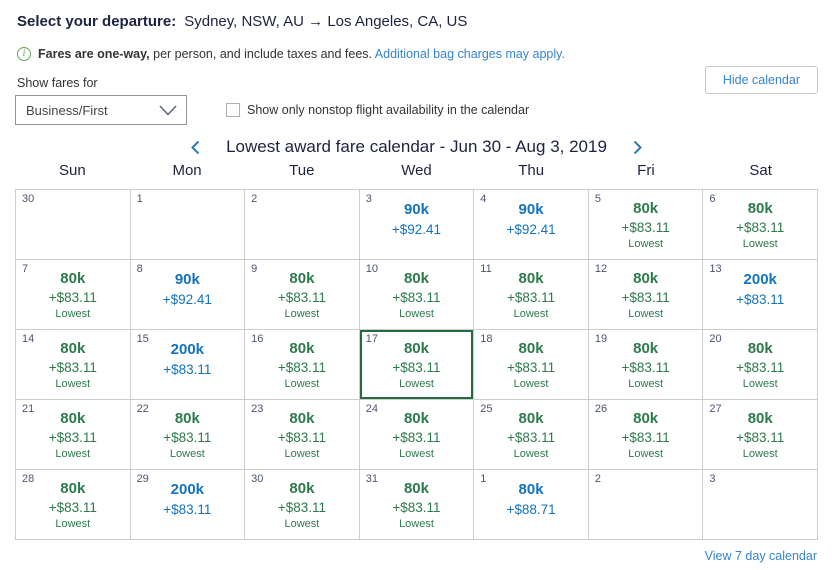 Image resolution: width=832 pixels, height=570 pixels. I want to click on calendar-day-cell: 25 80k +$83.11 Lowest, so click(531, 435).